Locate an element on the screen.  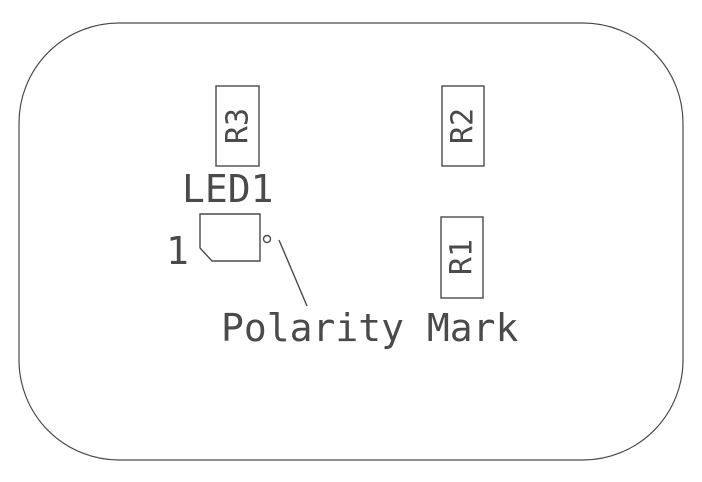
polarity-dot-icon is located at coordinates (267, 239).